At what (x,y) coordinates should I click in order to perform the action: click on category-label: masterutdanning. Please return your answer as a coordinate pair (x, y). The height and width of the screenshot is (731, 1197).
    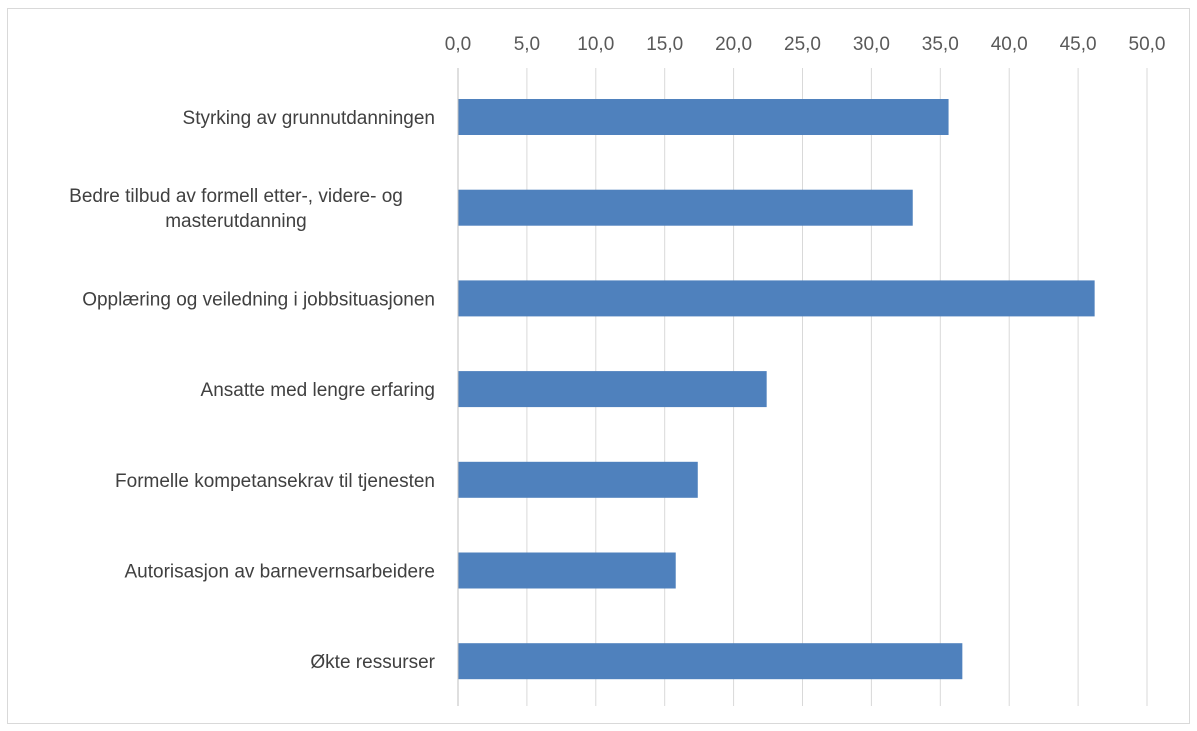
    Looking at the image, I should click on (236, 221).